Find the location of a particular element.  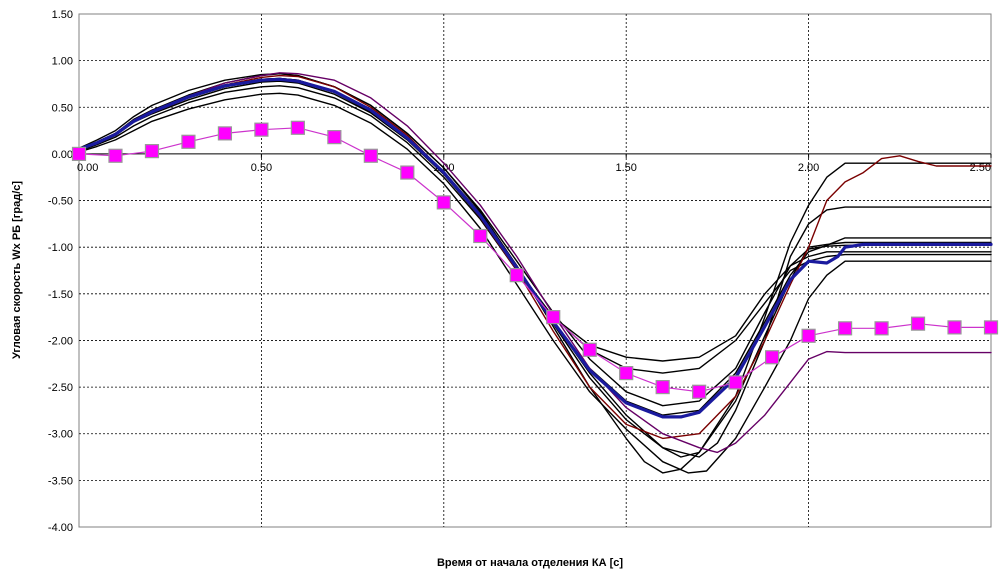

y-tick-label: -1.50 is located at coordinates (60, 295).